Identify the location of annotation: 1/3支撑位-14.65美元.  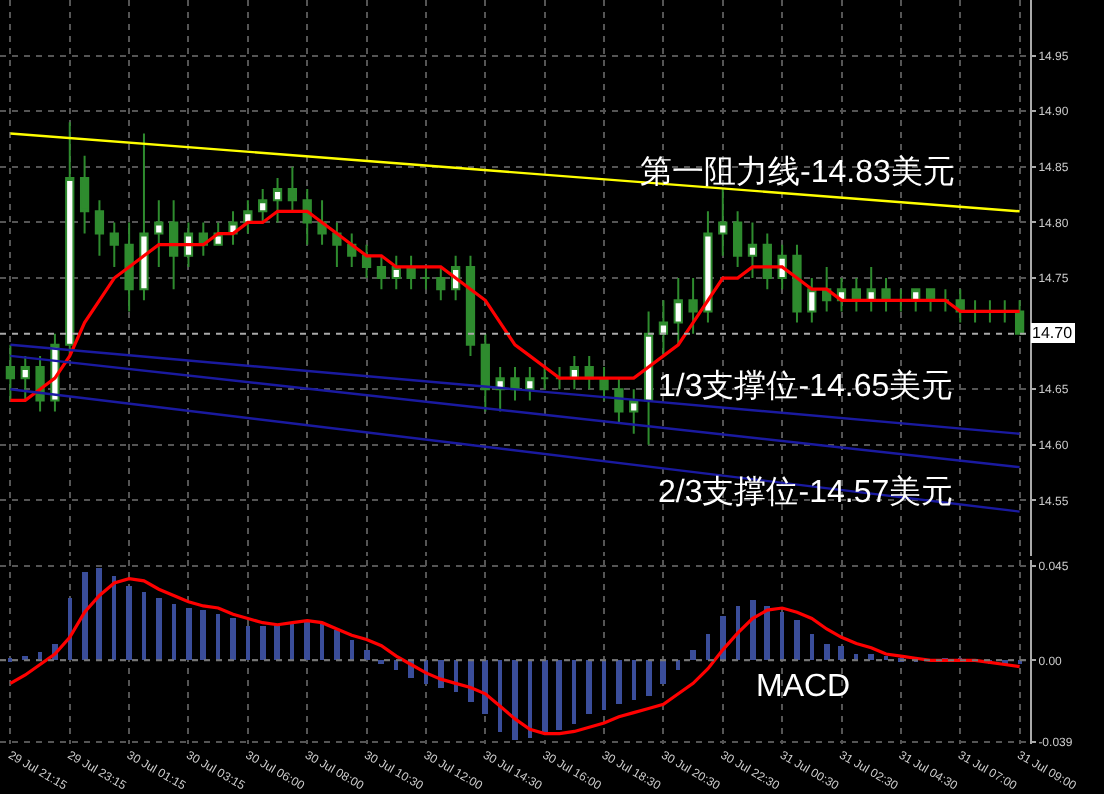
(806, 386).